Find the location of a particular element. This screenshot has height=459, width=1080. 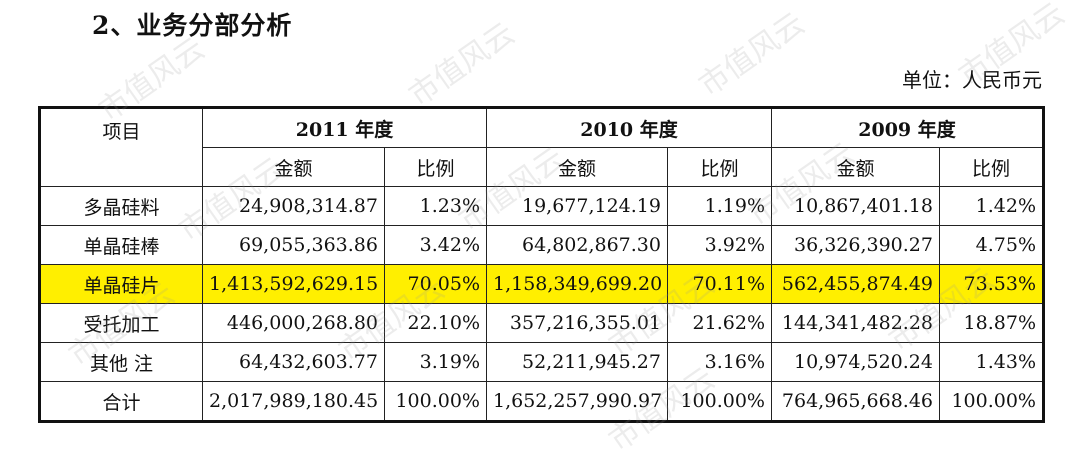

ratio-cell: 70.05% is located at coordinates (435, 284).